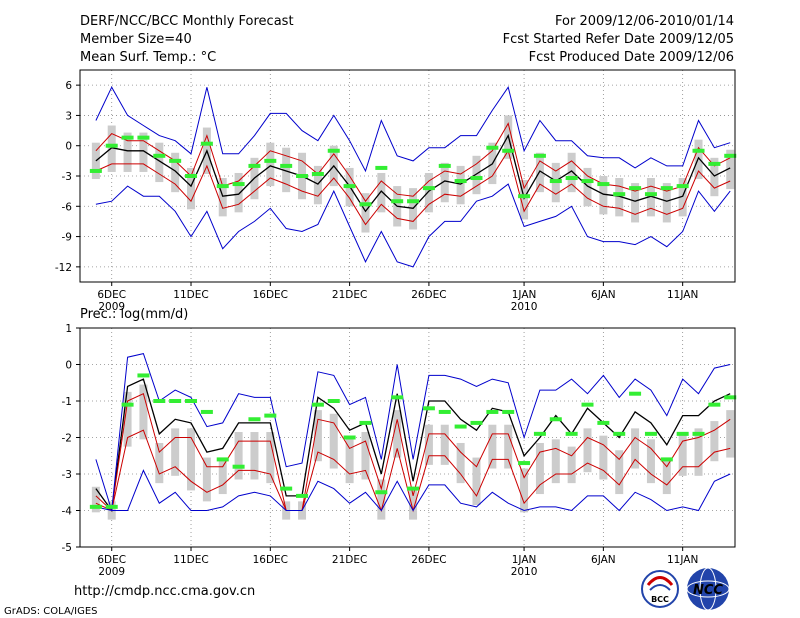 Image resolution: width=800 pixels, height=618 pixels. I want to click on inner-band-upper-line, so click(413, 162).